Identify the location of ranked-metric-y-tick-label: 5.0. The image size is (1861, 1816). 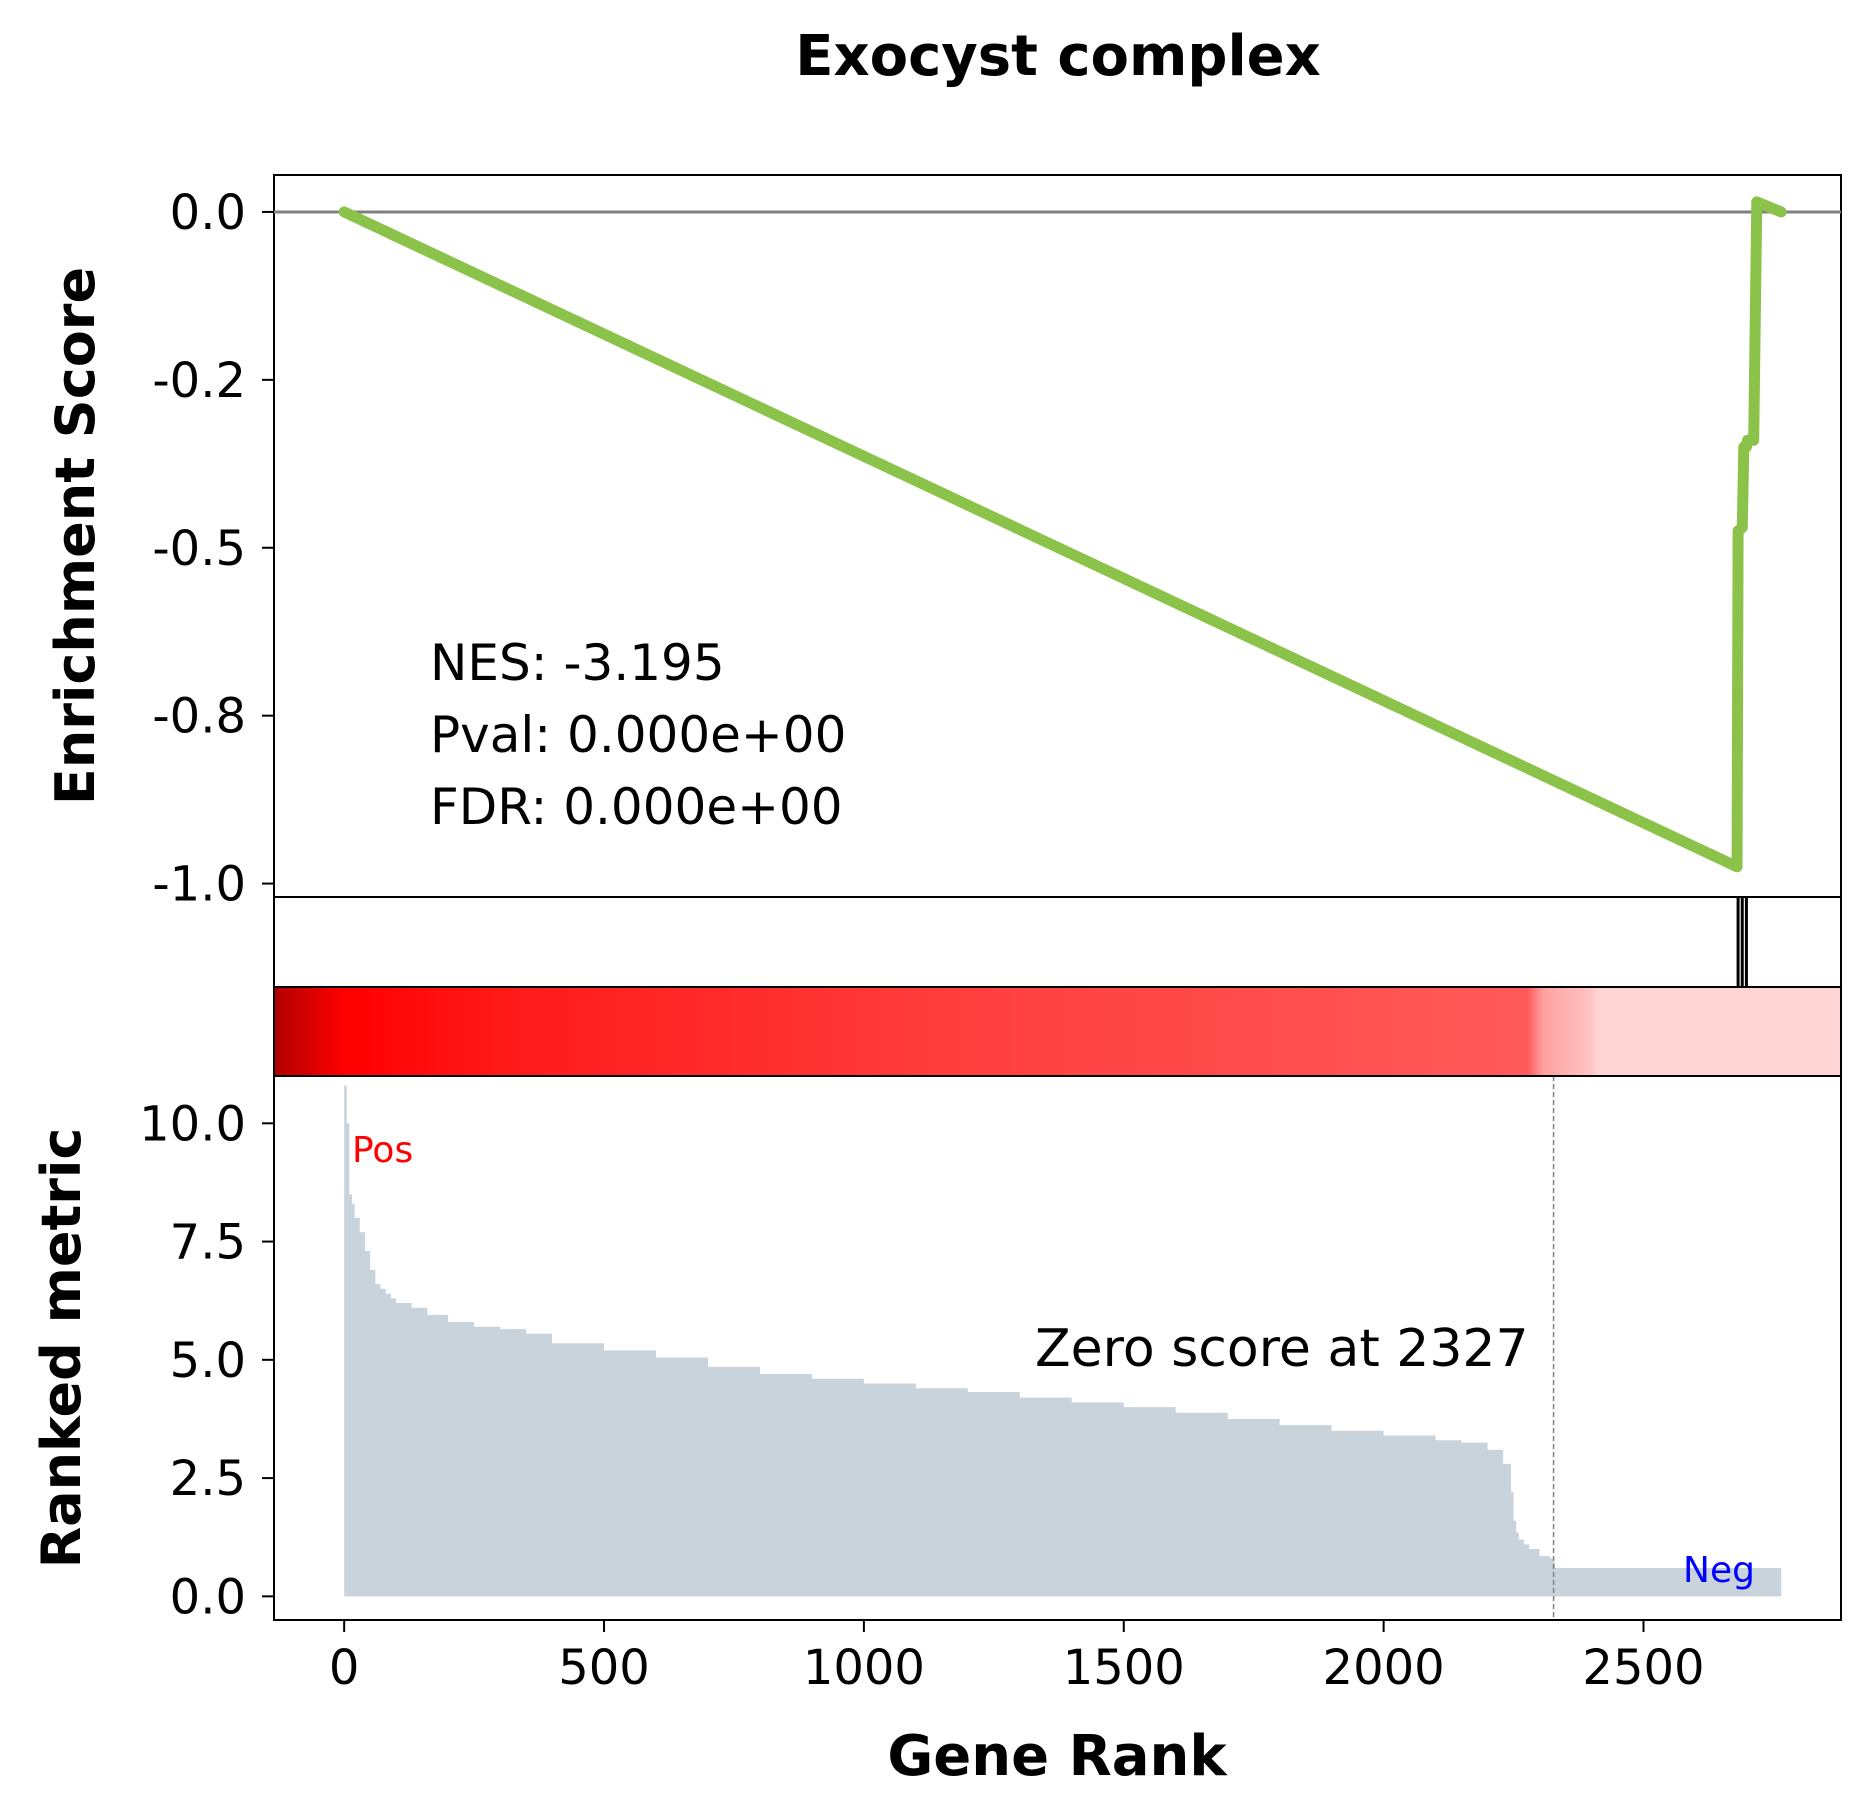
(208, 1361).